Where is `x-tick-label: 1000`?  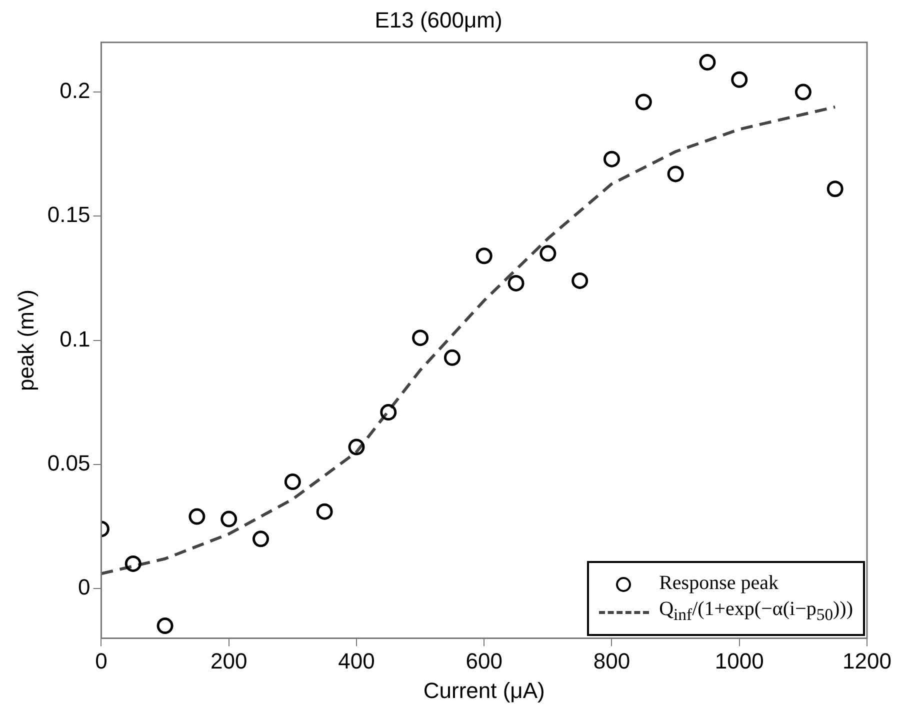
x-tick-label: 1000 is located at coordinates (739, 661).